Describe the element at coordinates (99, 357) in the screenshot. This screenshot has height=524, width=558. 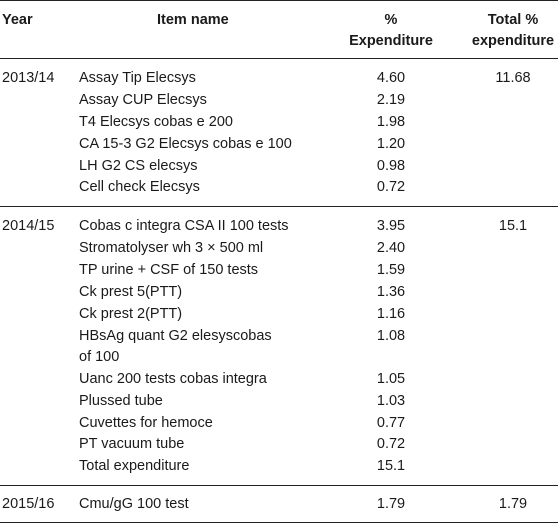
I see `table-row-item-continued: of 100` at that location.